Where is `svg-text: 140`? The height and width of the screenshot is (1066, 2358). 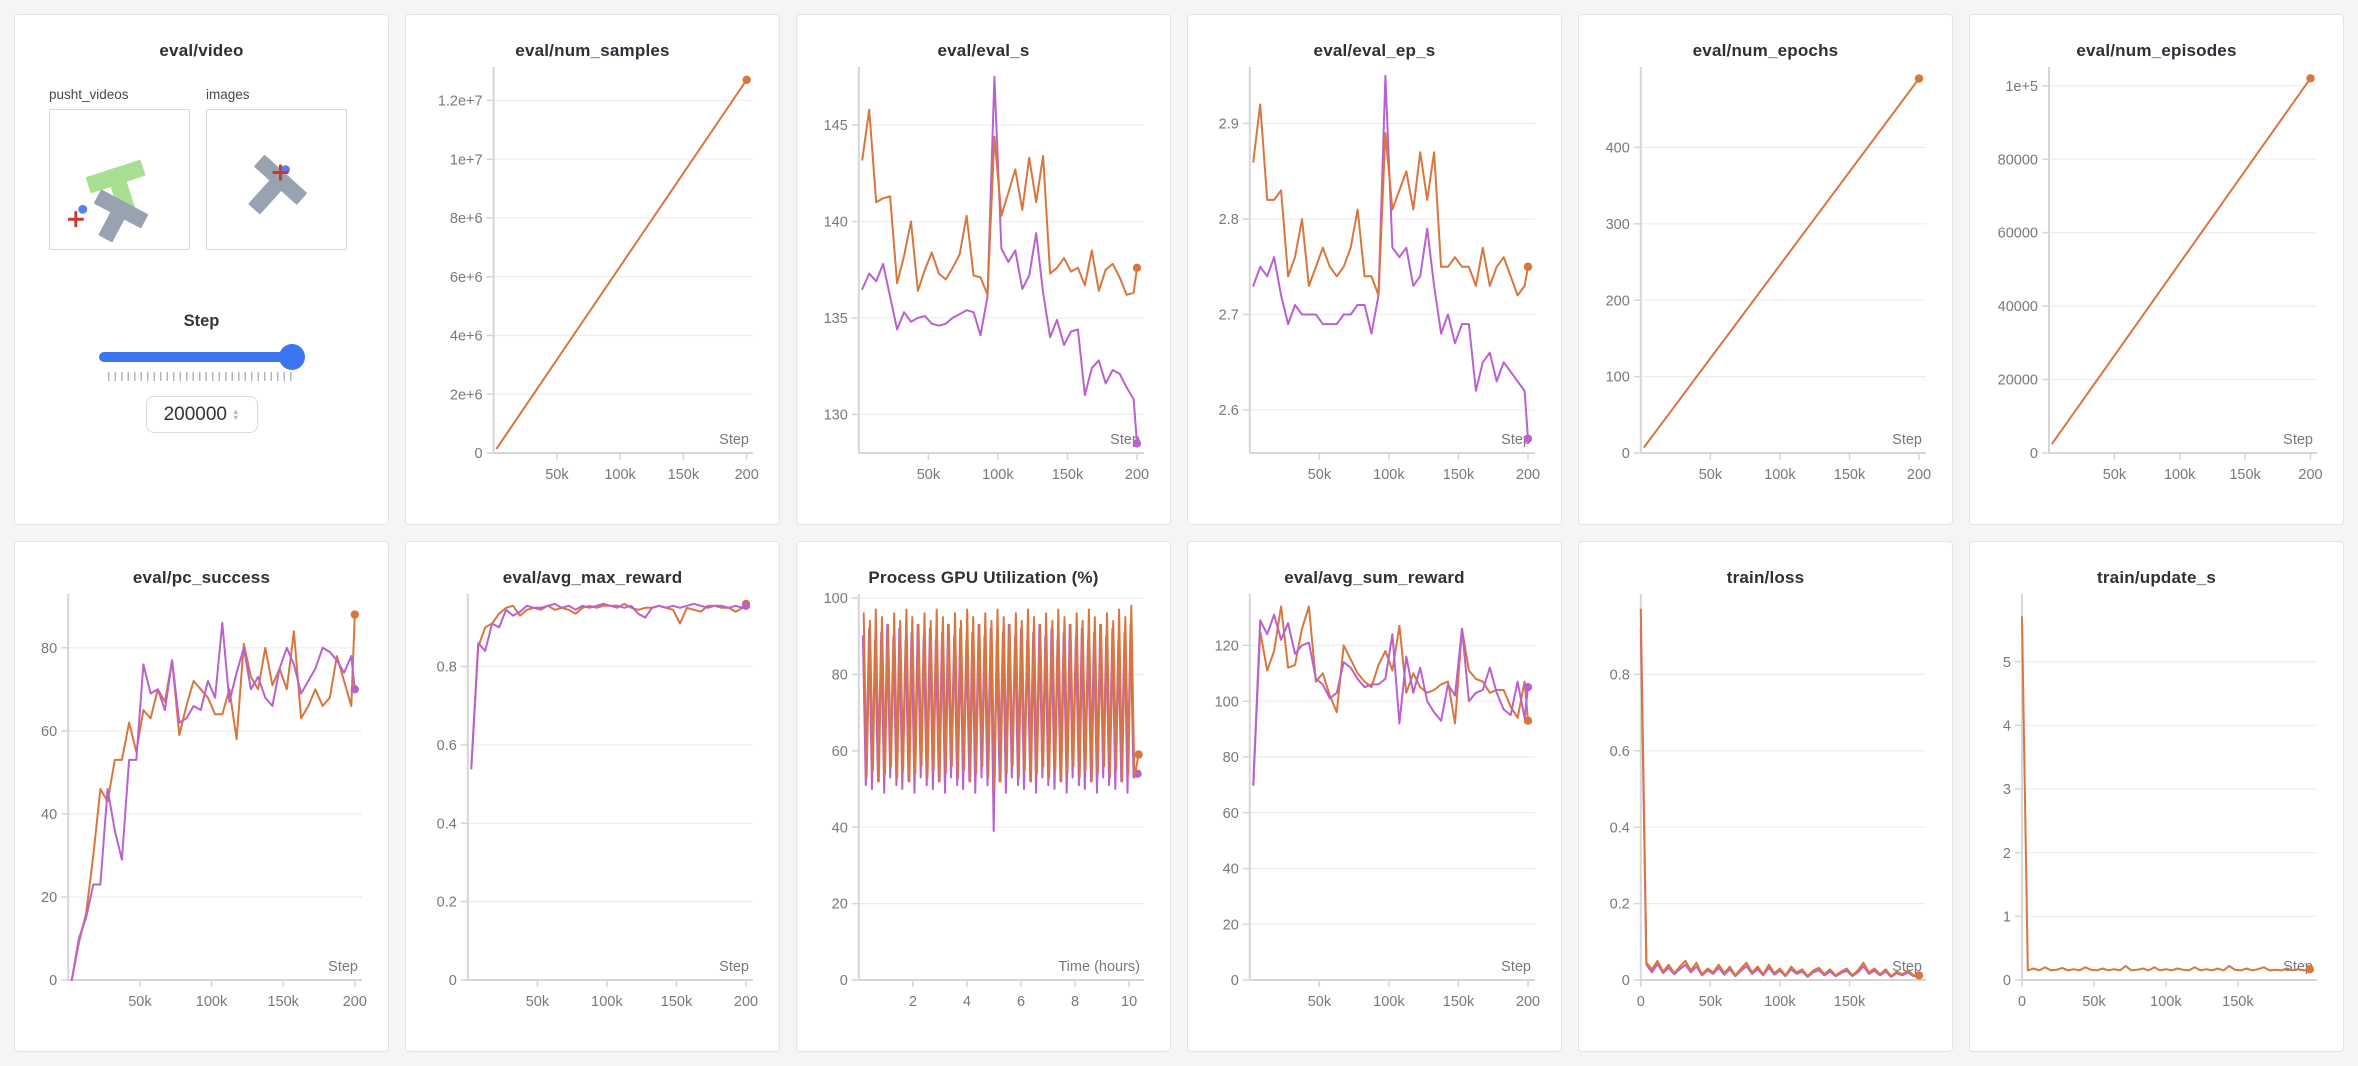 svg-text: 140 is located at coordinates (836, 223).